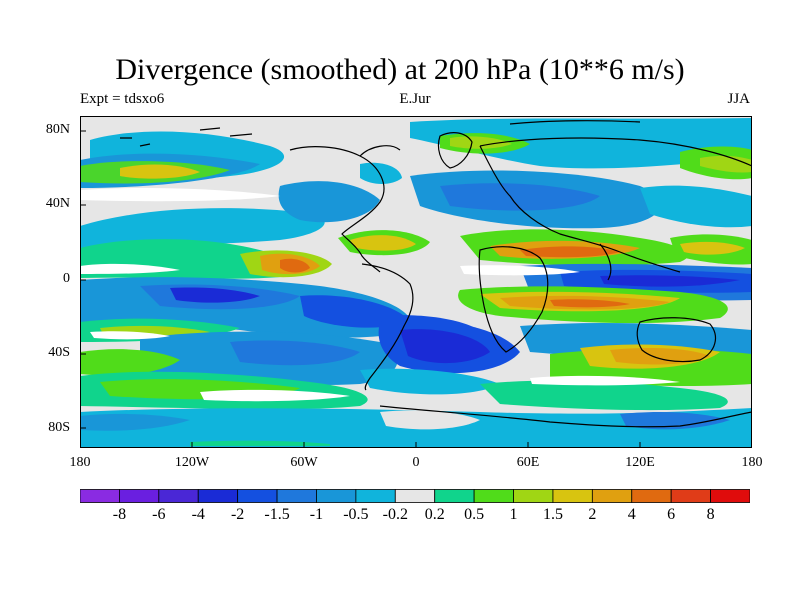 The width and height of the screenshot is (800, 600). Describe the element at coordinates (671, 514) in the screenshot. I see `colorbar-tick-label: 6` at that location.